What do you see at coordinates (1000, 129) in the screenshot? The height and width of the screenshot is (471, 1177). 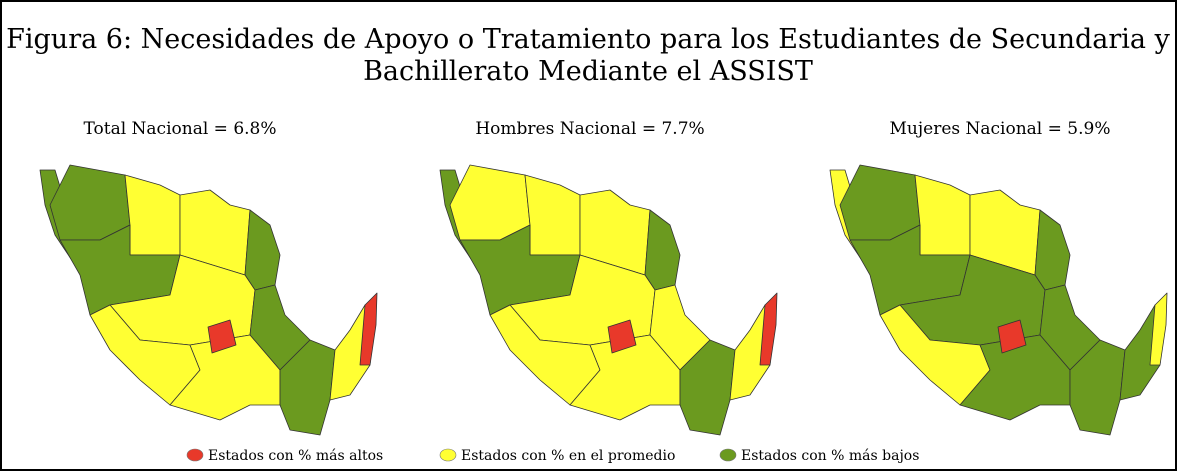 I see `map-label: Mujeres Nacional = 5.9%` at bounding box center [1000, 129].